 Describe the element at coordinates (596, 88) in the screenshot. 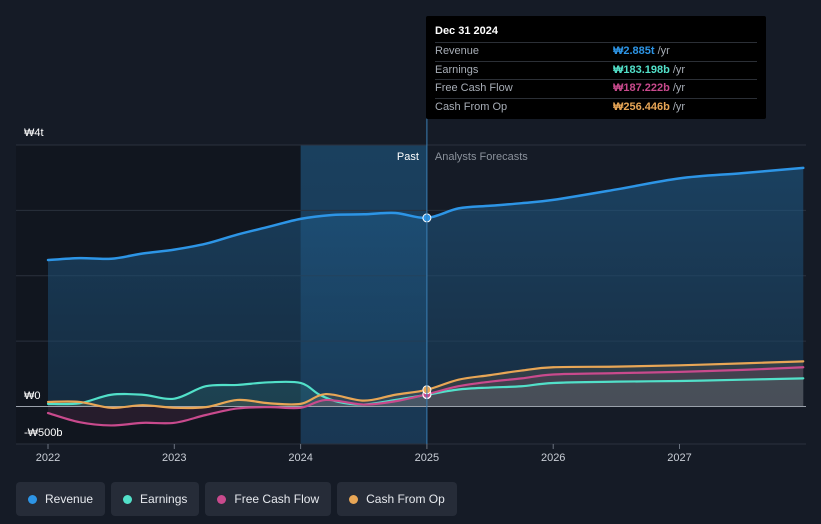

I see `tooltip-row-free-cash-flow: Free Cash Flow ₩187.222b /yr` at that location.